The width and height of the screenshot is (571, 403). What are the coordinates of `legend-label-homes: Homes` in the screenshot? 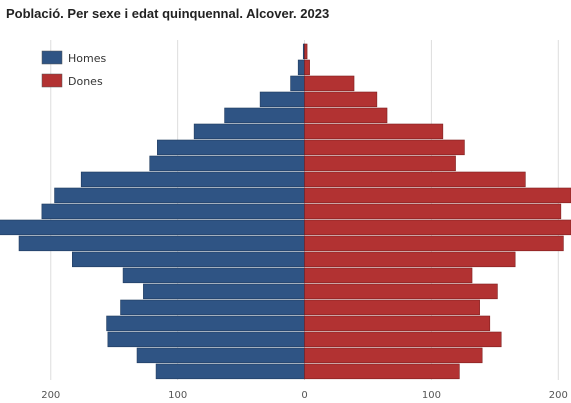 It's located at (87, 58).